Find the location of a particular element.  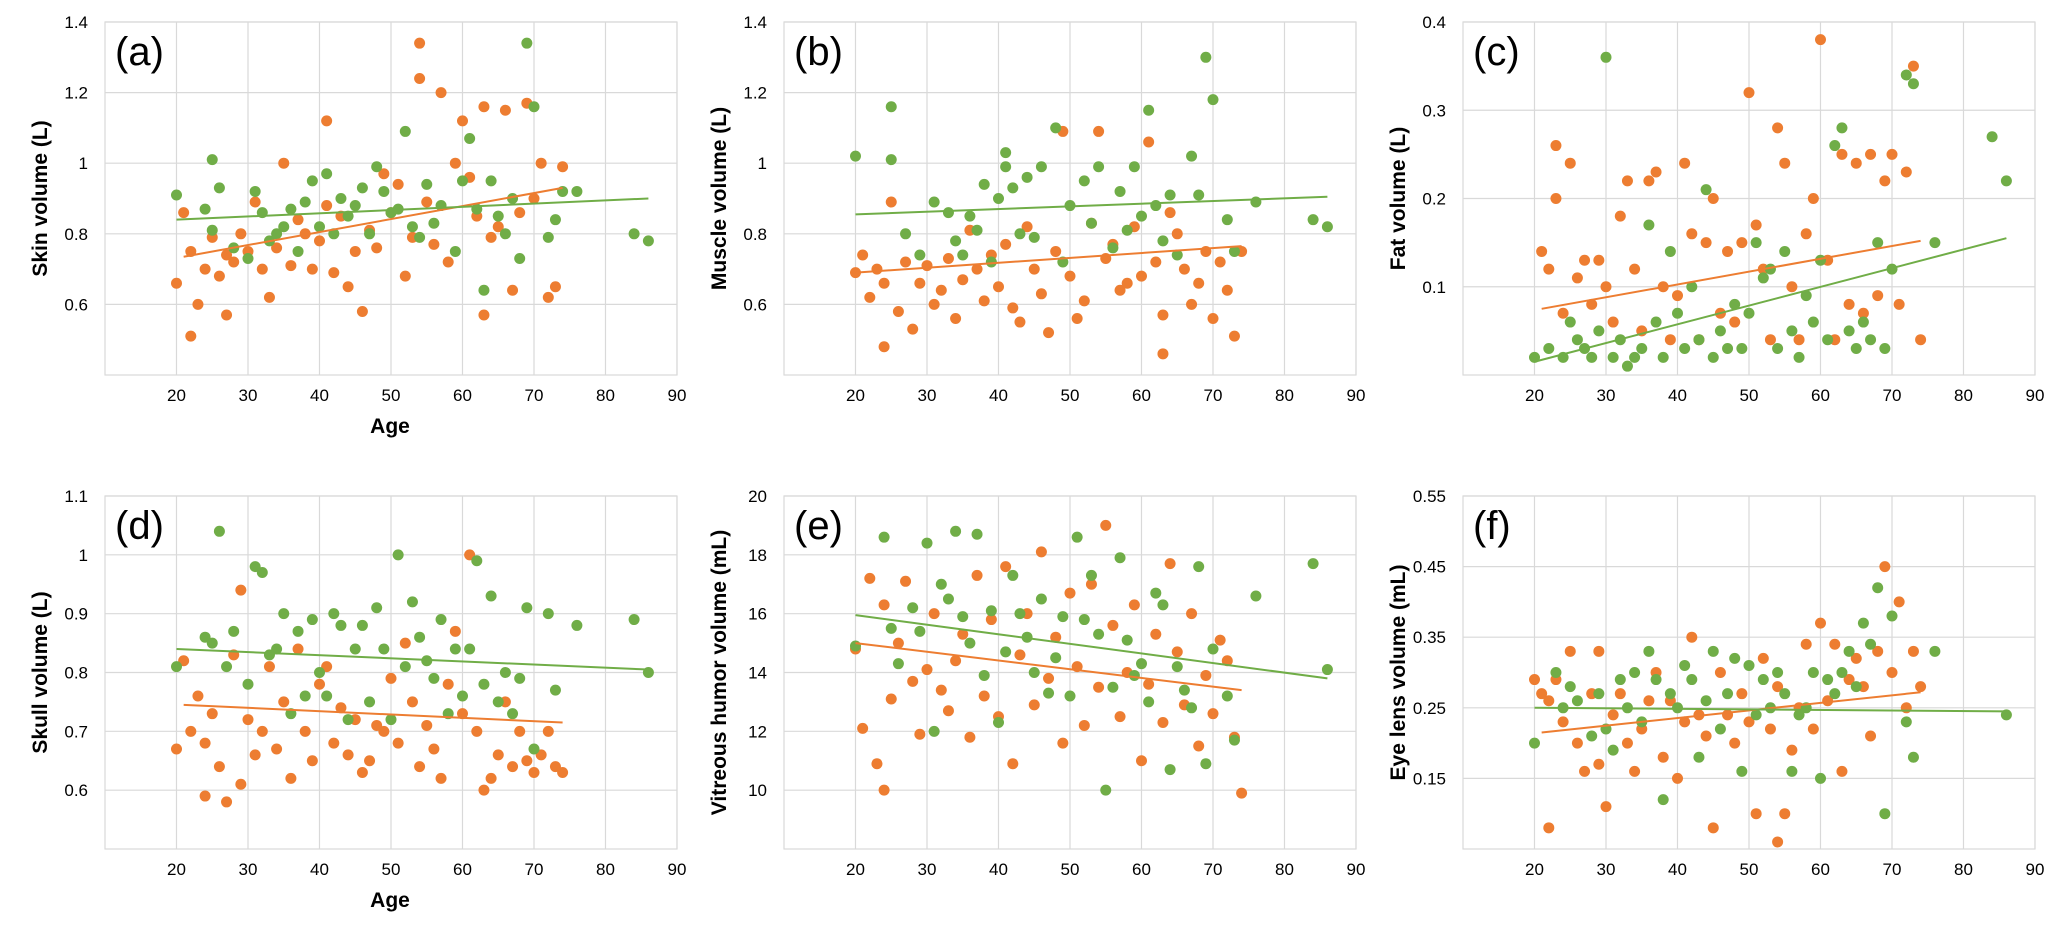

x-tick-label: 70 is located at coordinates (1892, 395).